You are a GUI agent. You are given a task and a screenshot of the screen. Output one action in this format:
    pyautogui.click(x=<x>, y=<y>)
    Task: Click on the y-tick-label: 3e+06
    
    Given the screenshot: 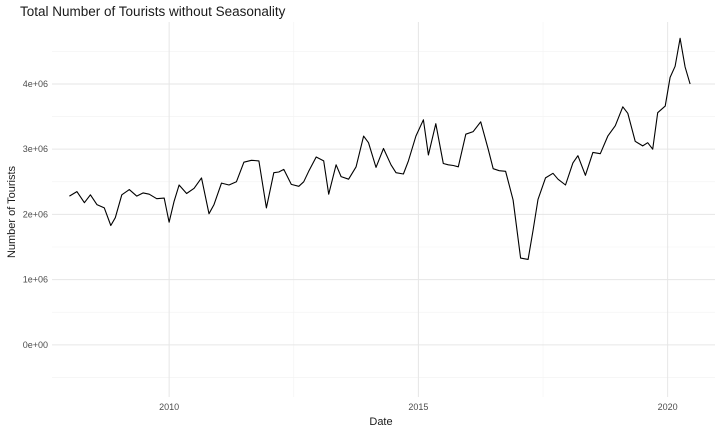 What is the action you would take?
    pyautogui.click(x=35, y=149)
    